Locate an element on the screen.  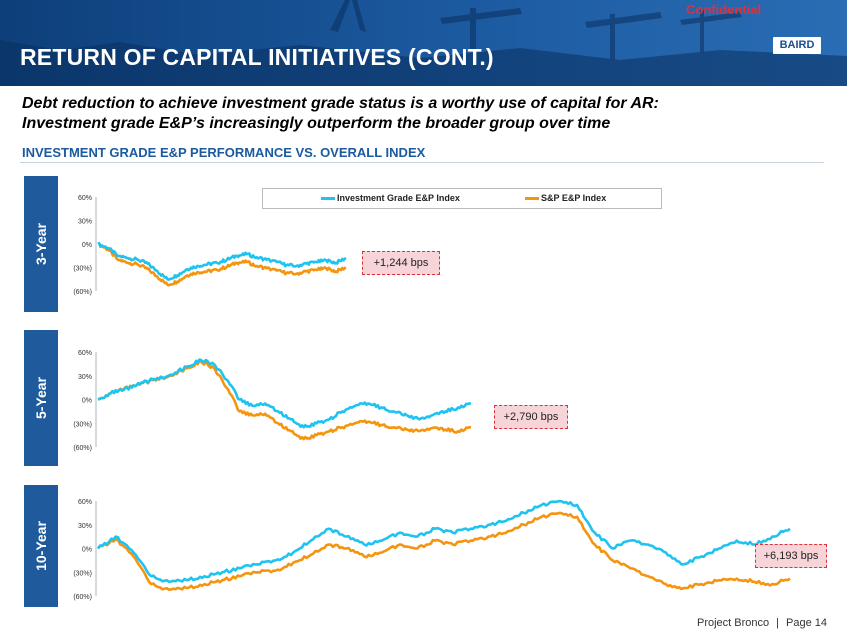
legend-label-sp: S&P E&P Index is located at coordinates (574, 198).